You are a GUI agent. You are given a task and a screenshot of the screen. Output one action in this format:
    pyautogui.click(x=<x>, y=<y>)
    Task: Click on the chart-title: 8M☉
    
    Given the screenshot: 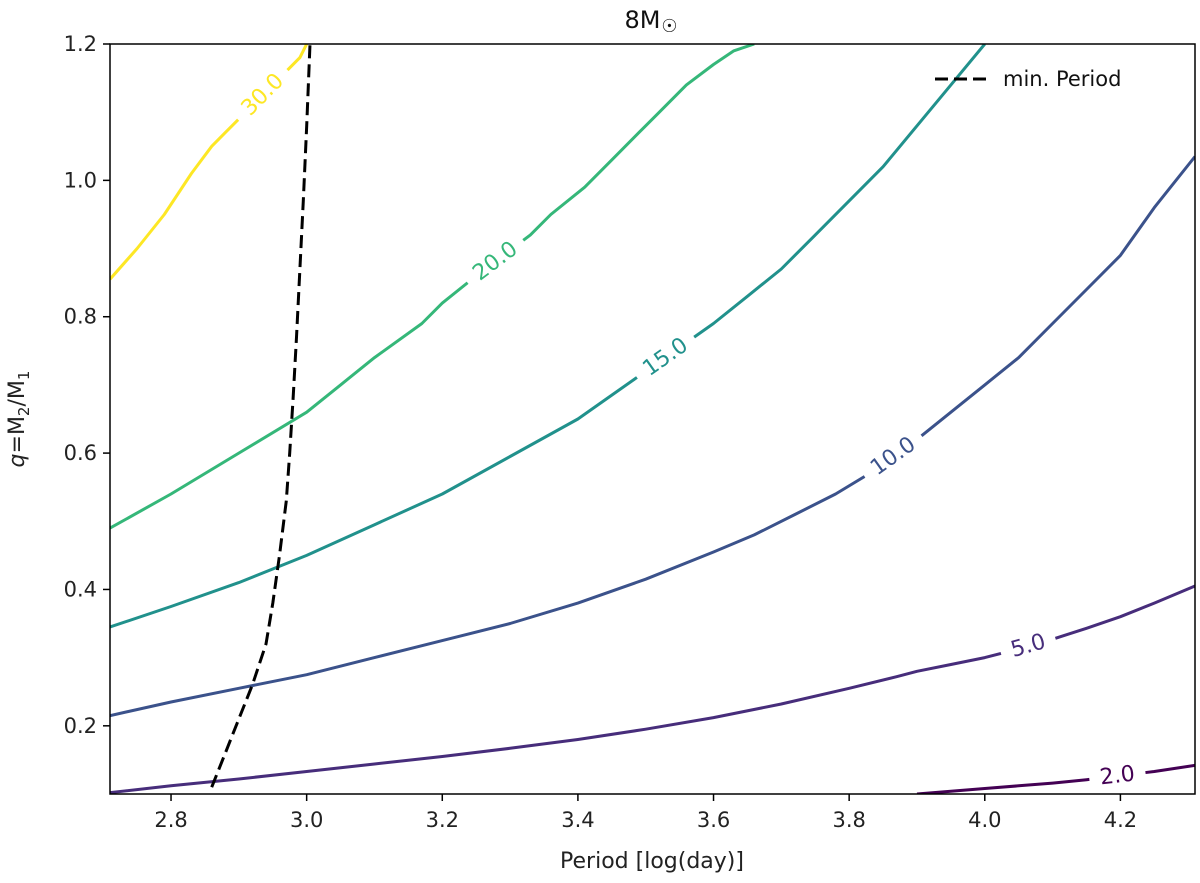 What is the action you would take?
    pyautogui.click(x=650, y=21)
    